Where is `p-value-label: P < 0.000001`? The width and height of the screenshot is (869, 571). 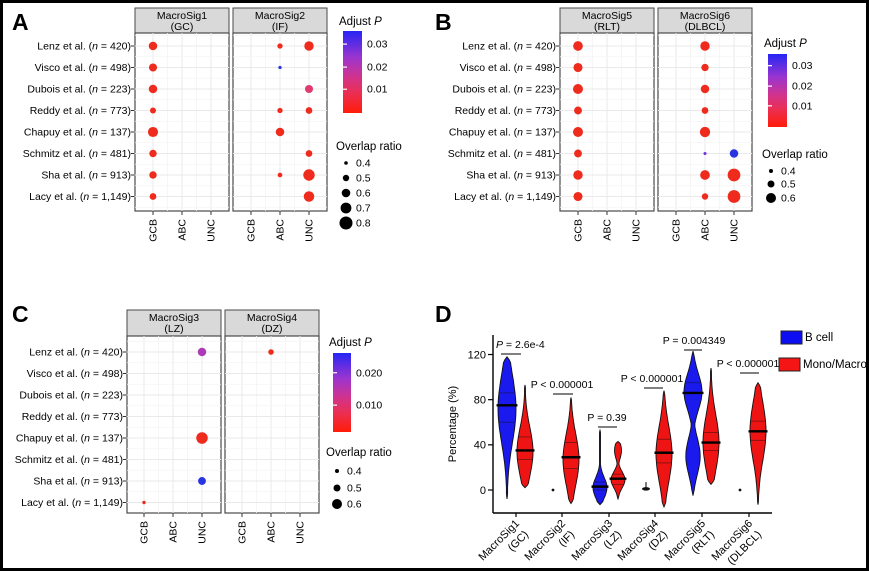 p-value-label: P < 0.000001 is located at coordinates (562, 385).